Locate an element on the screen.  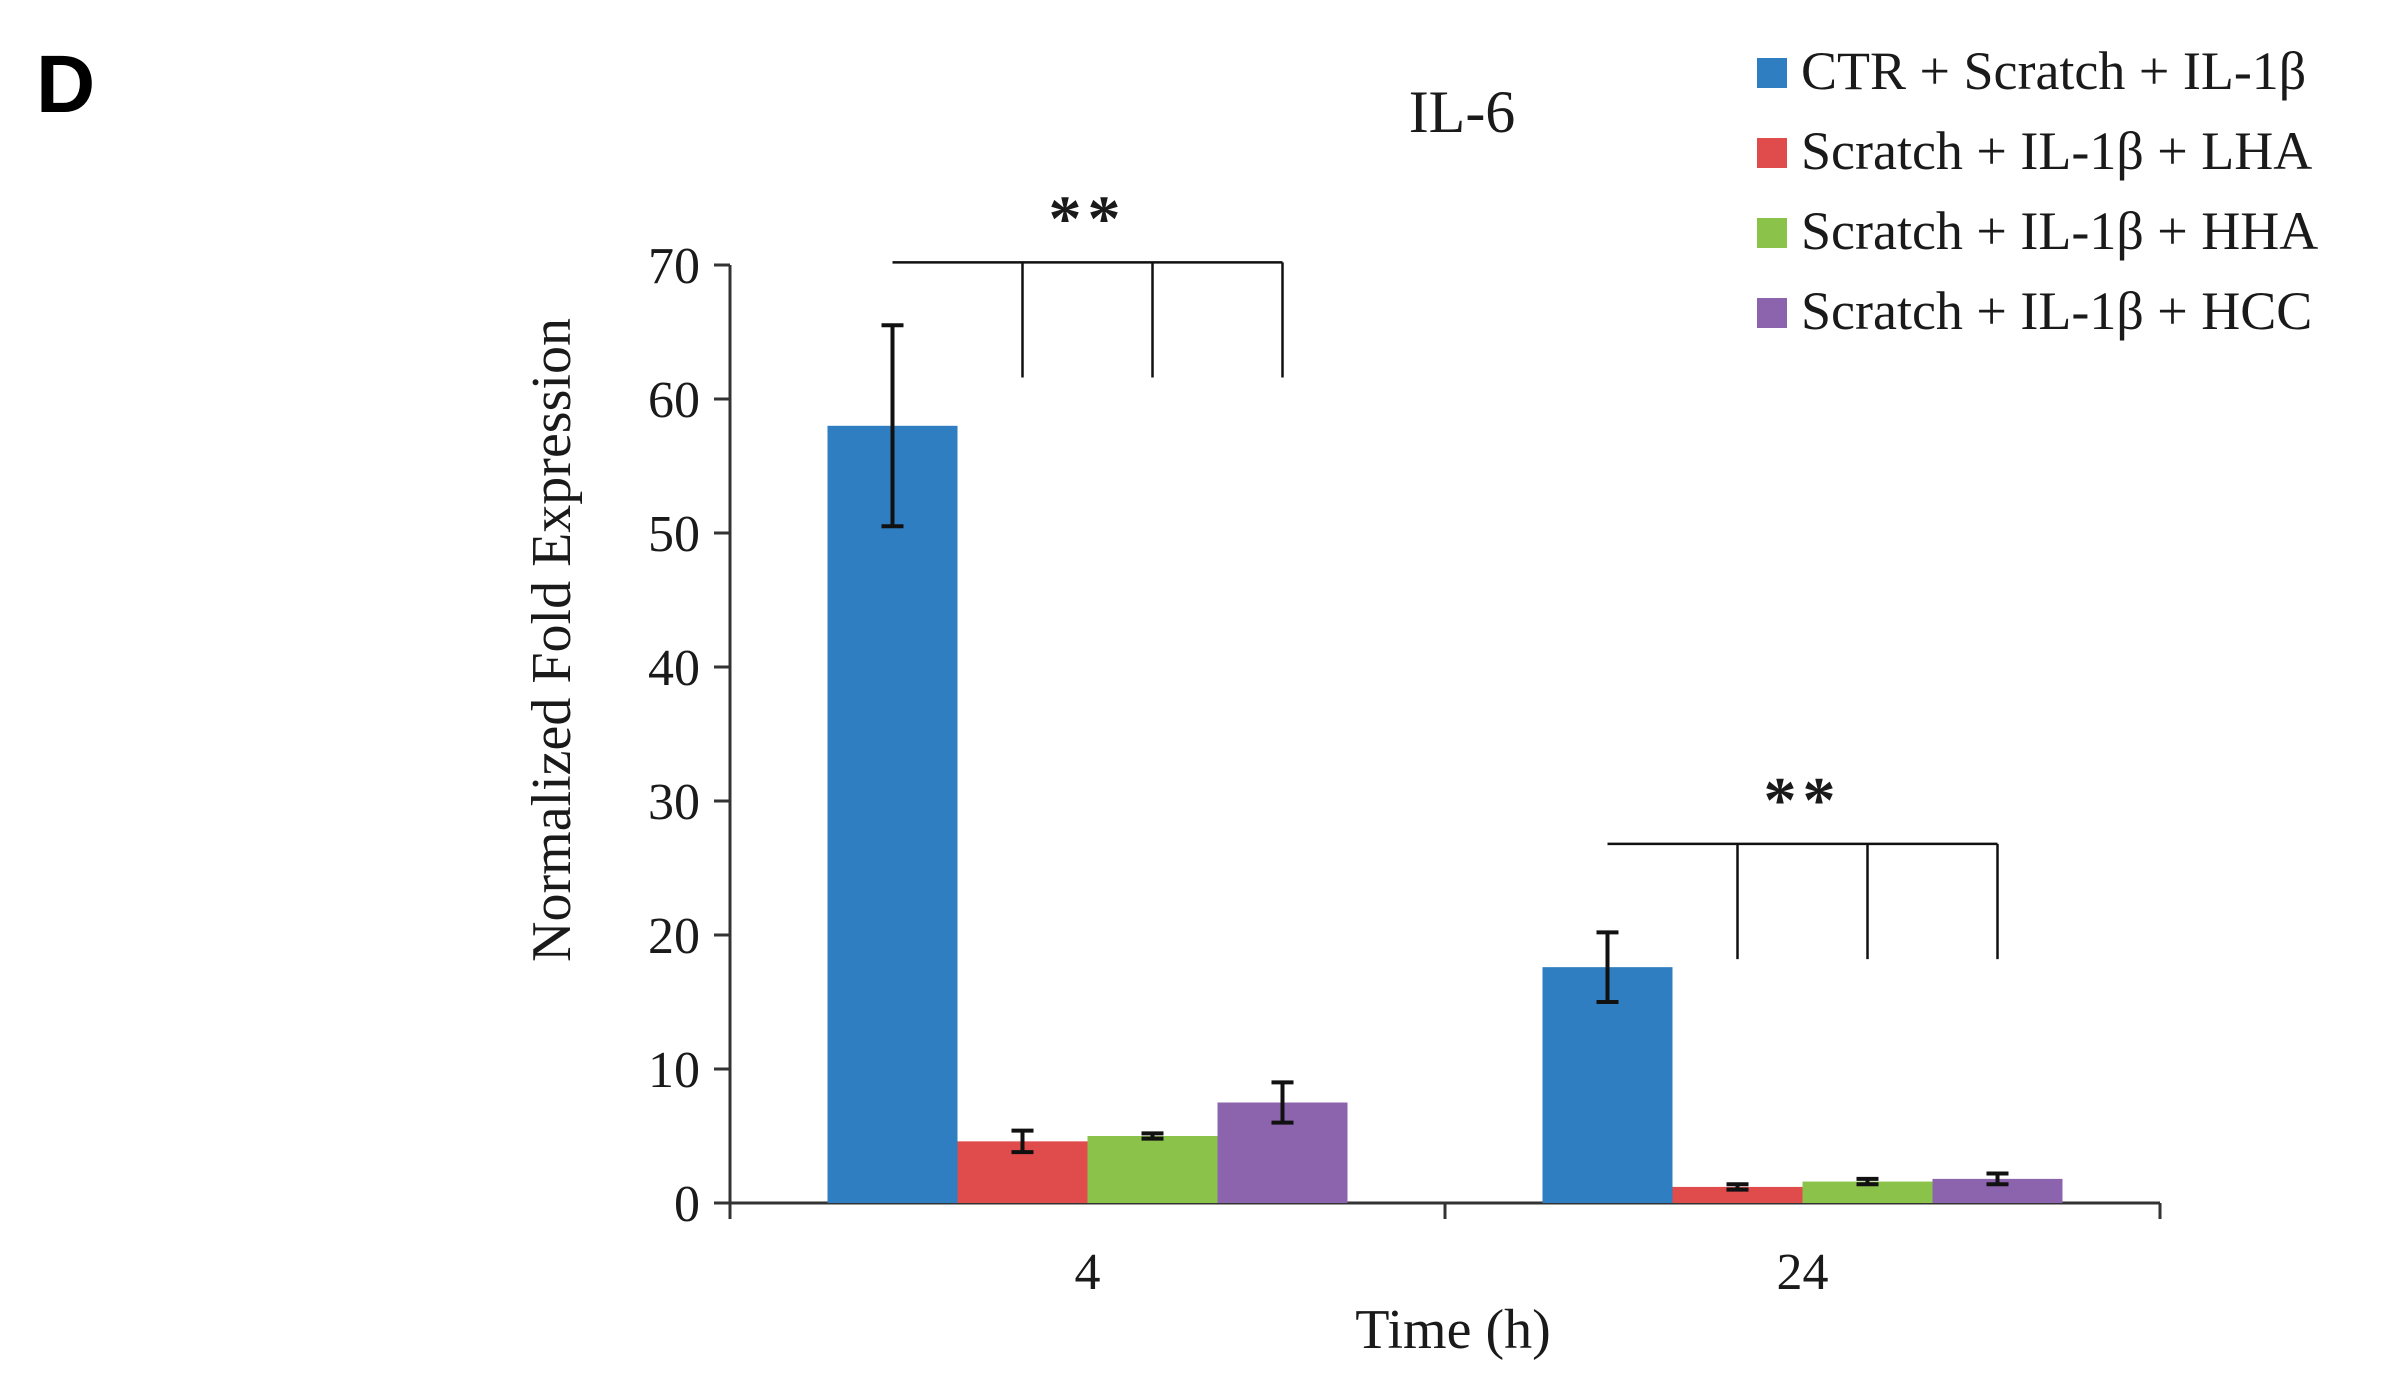
y-tick-label: 0 is located at coordinates (687, 1204).